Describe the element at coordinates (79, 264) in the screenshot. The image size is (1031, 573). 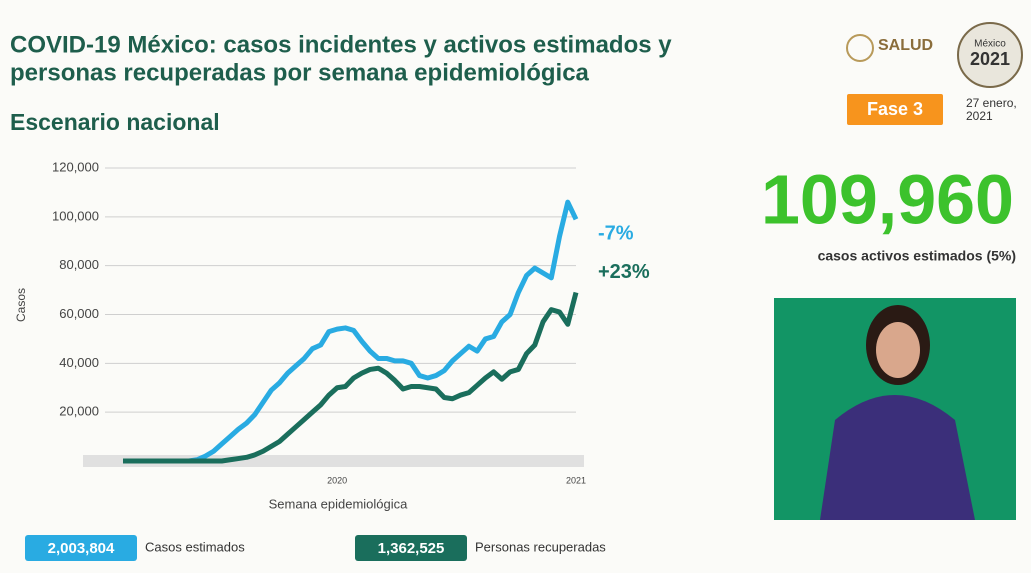
I see `y-tick-label: 80,000` at that location.